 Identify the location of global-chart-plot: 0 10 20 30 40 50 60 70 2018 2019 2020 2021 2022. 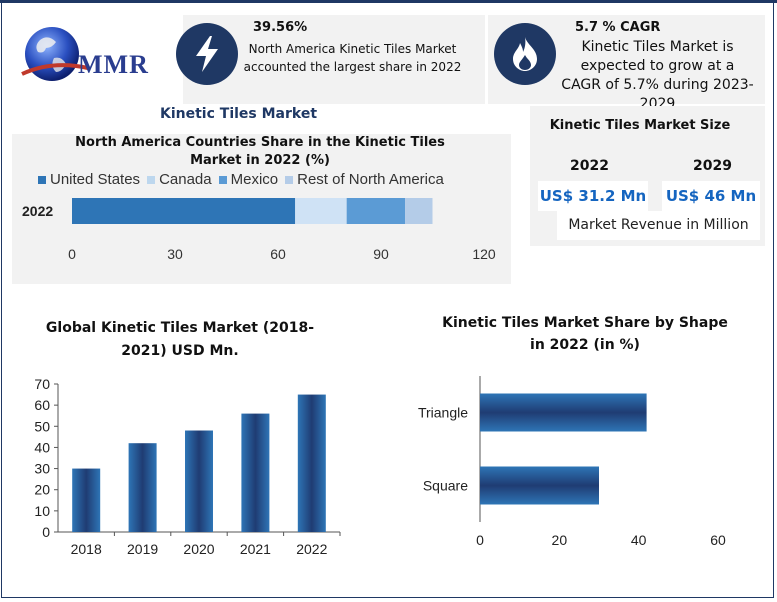
(187, 466).